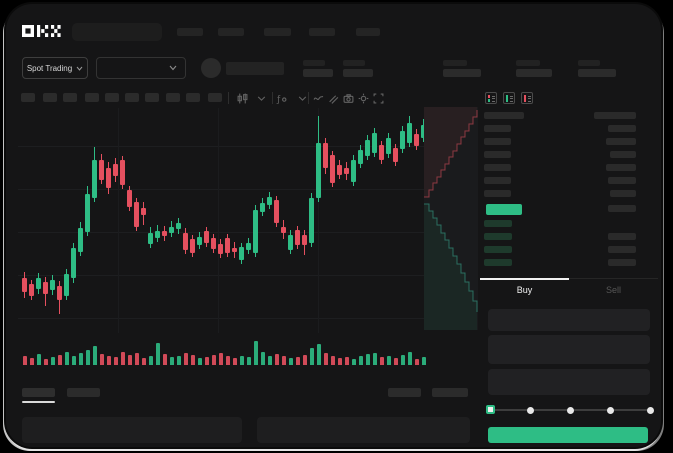  I want to click on toolbar-divider, so click(228, 98).